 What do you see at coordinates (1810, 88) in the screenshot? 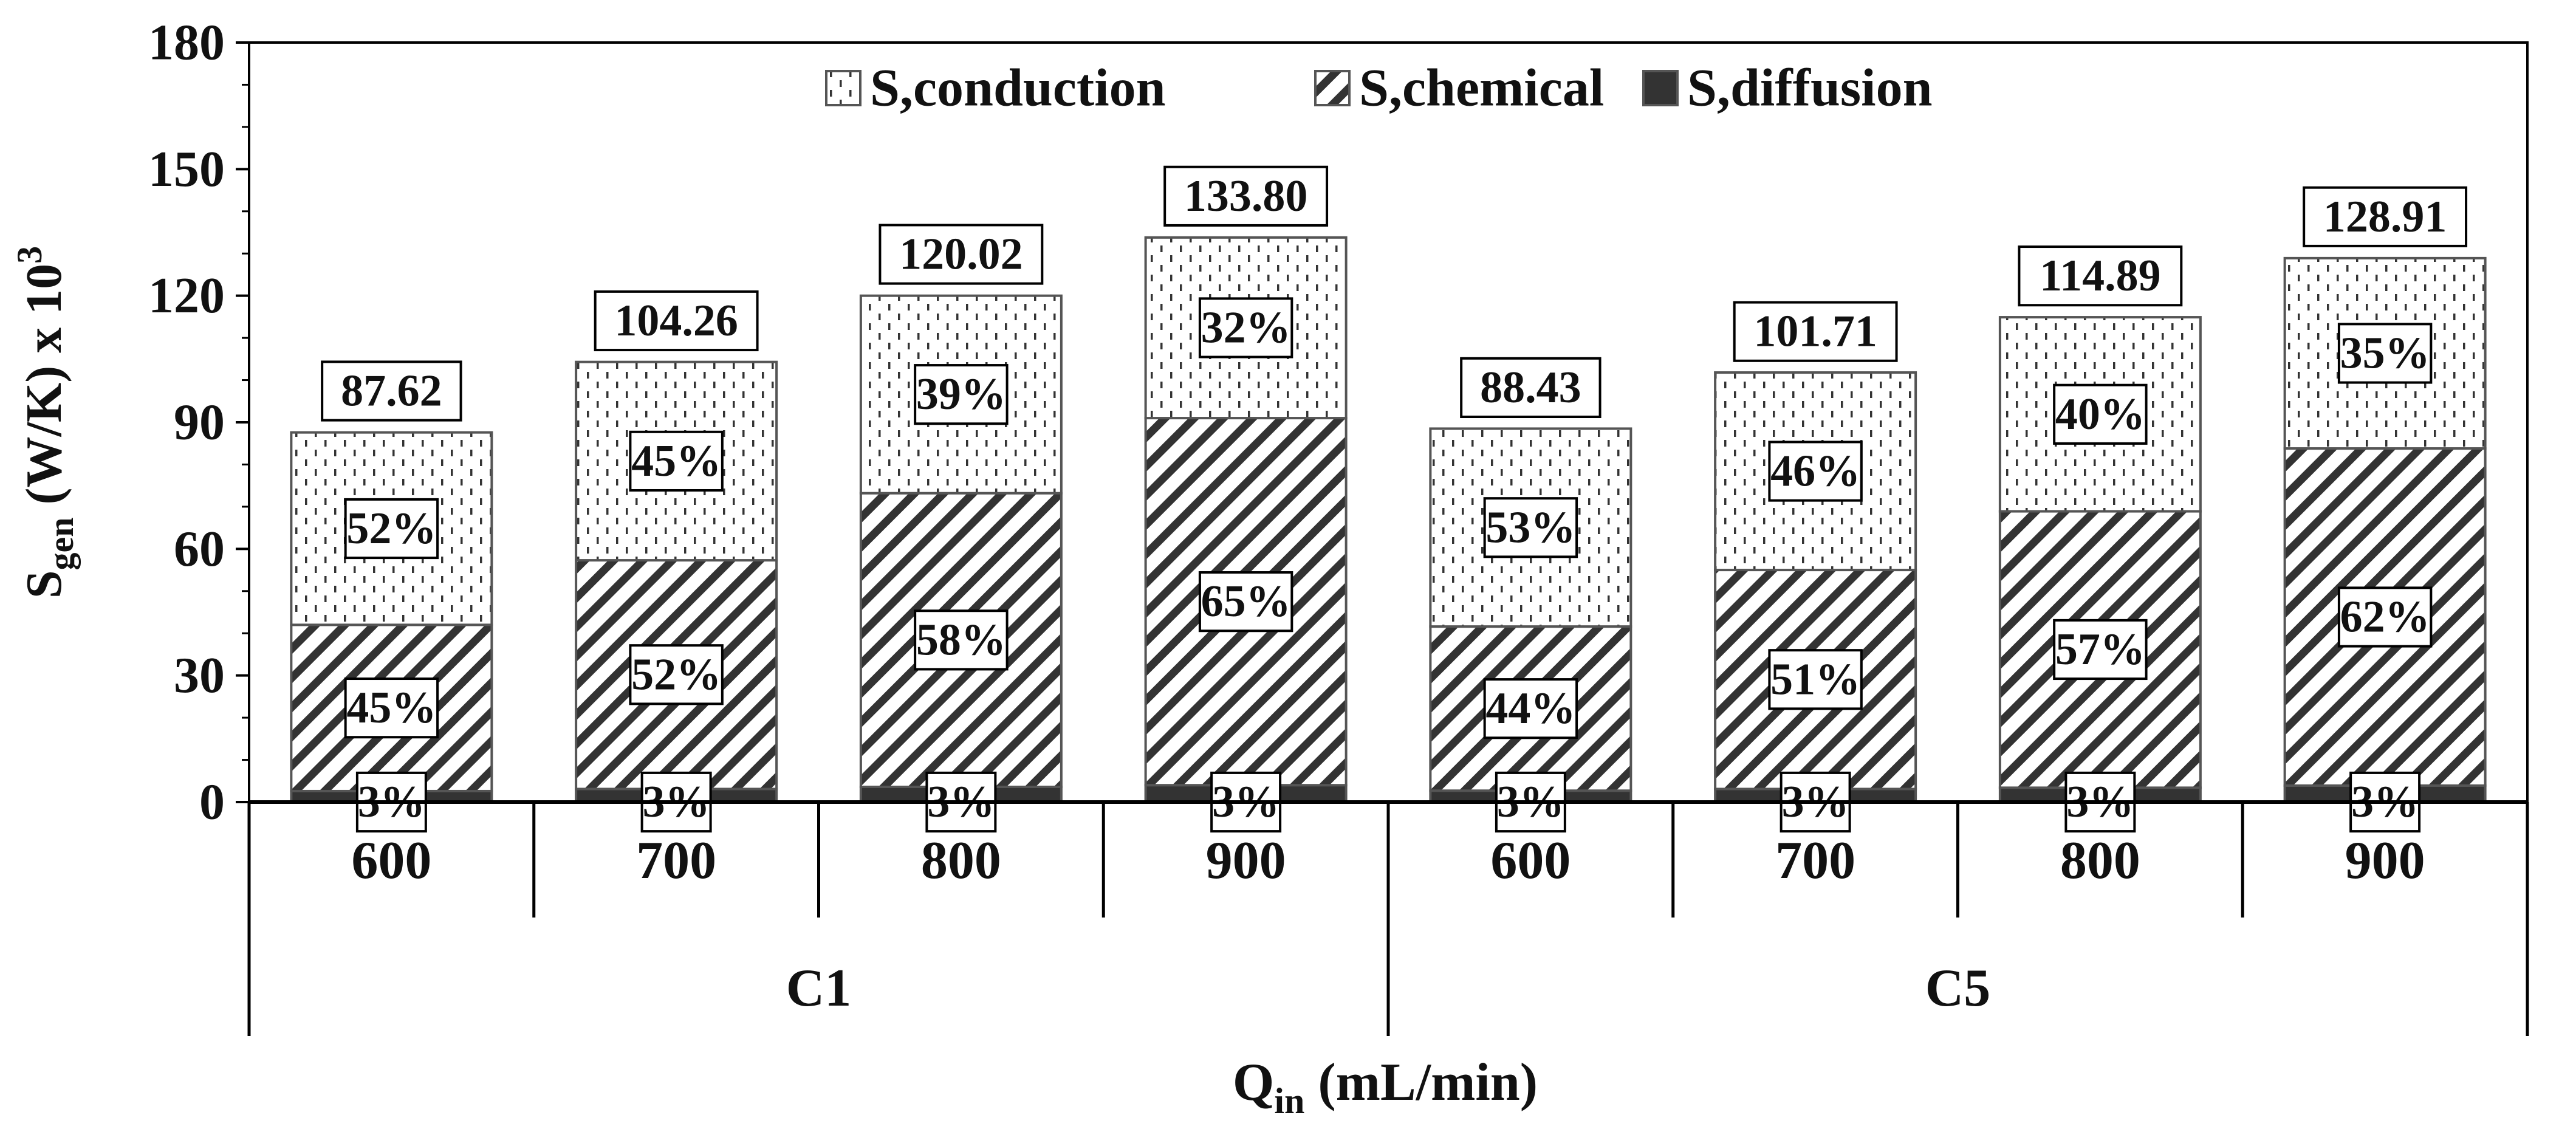
I see `legend-label: S,diffusion` at bounding box center [1810, 88].